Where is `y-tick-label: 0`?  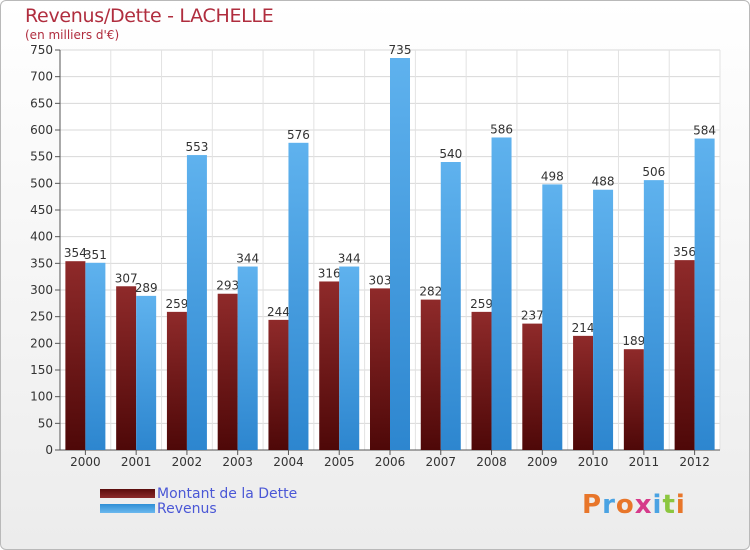
y-tick-label: 0 is located at coordinates (49, 450).